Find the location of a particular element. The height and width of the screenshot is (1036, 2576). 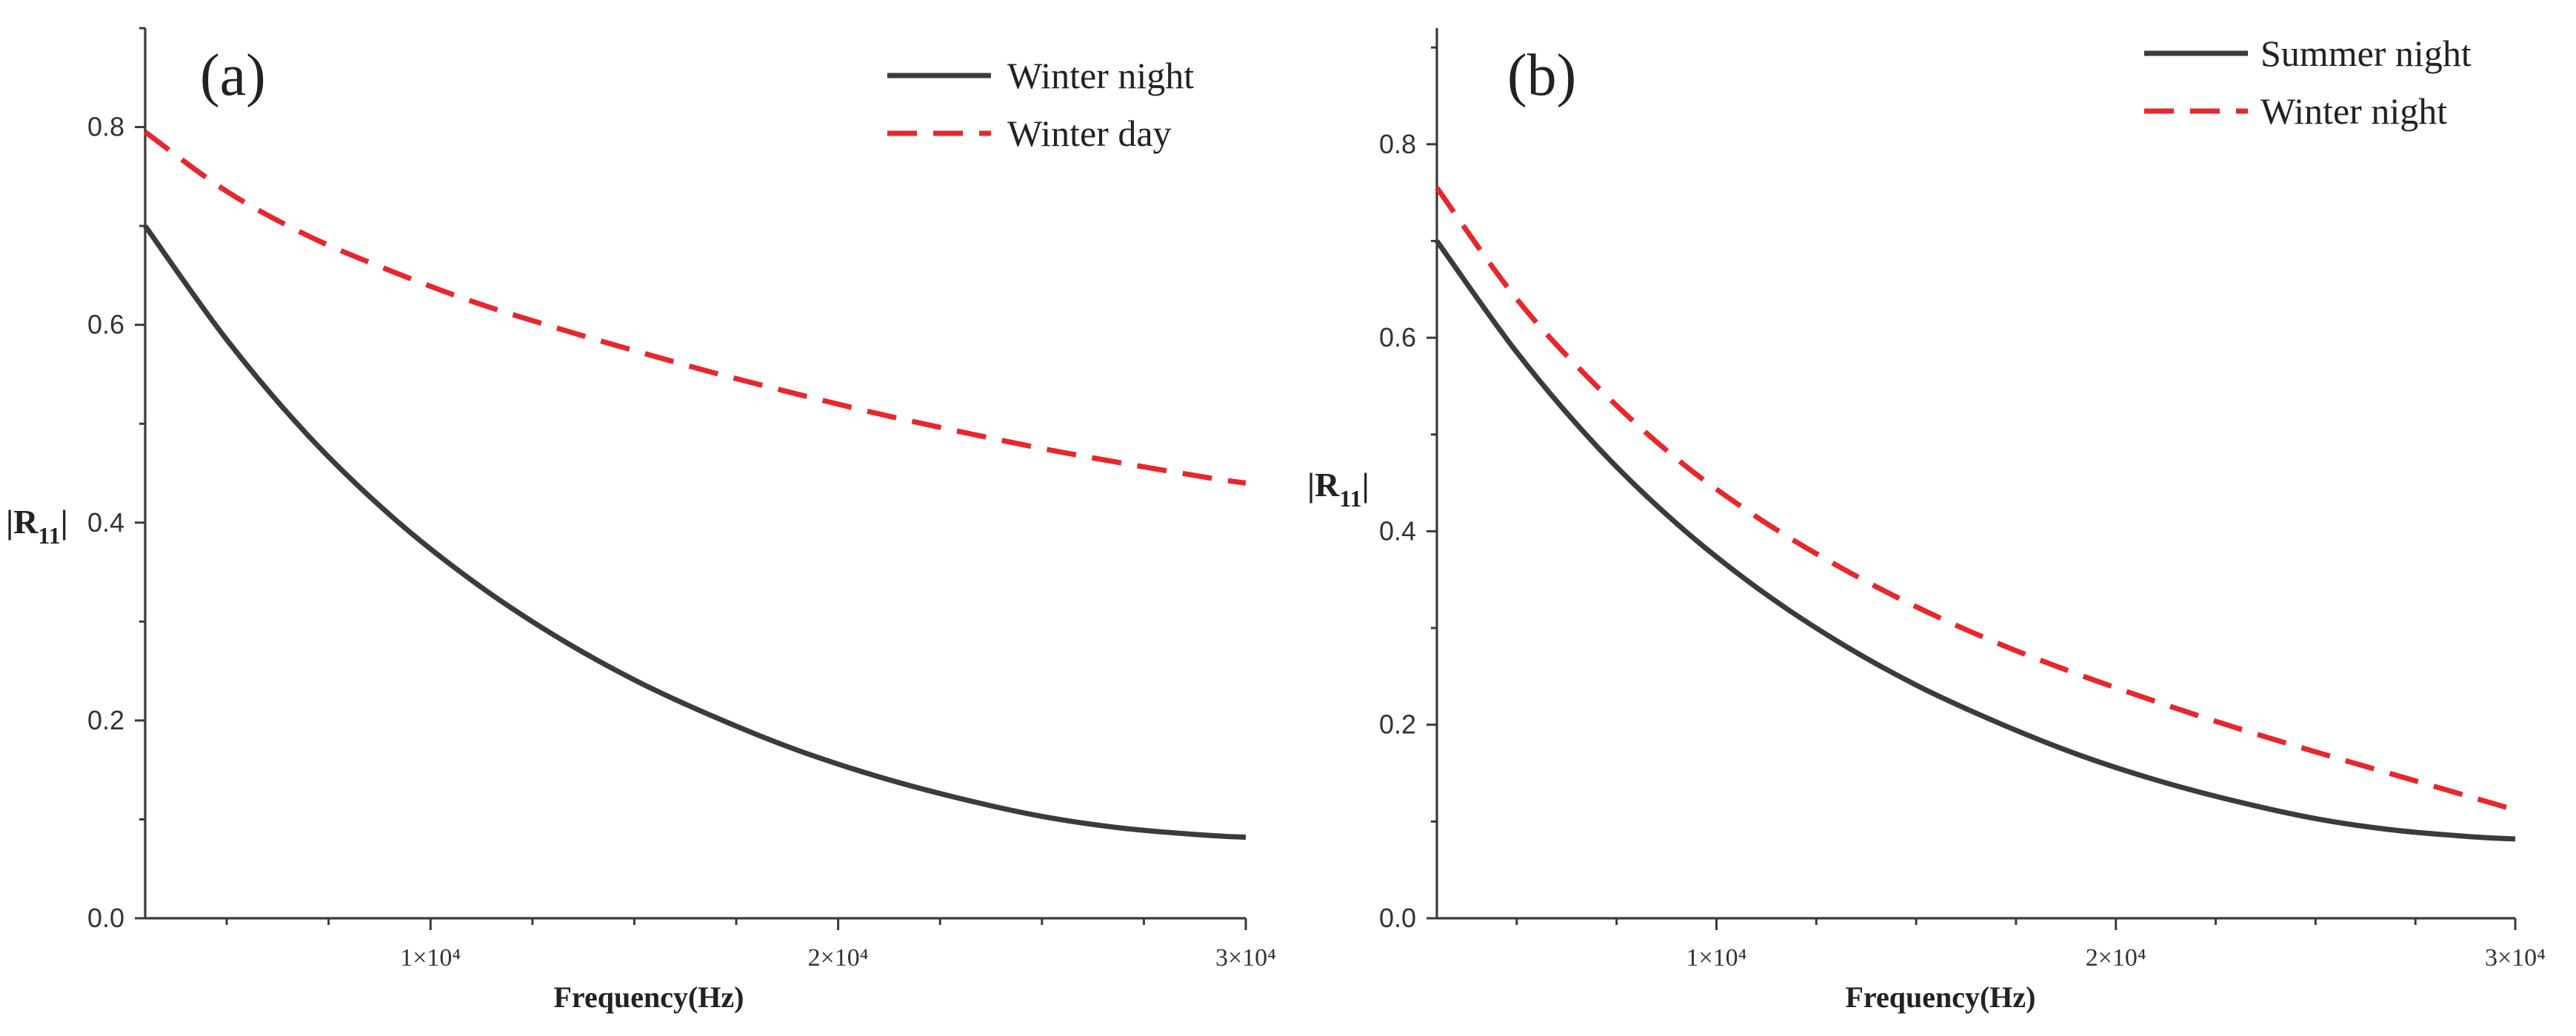

series-line-winter-day-a is located at coordinates (695, 308).